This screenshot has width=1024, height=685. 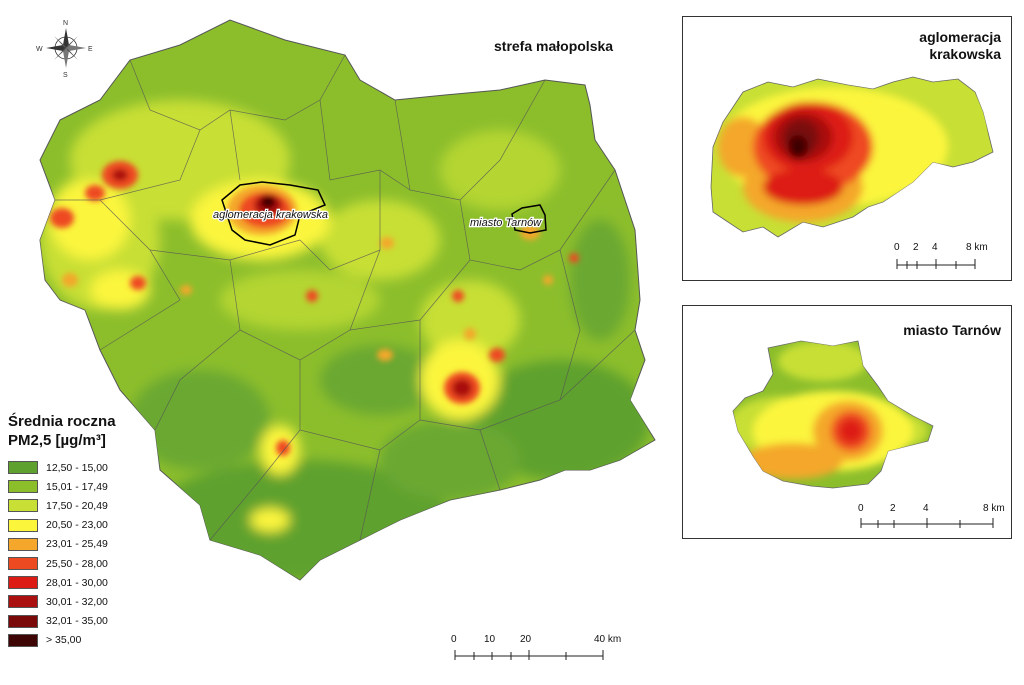 I want to click on main-scale-tick-20: 20, so click(x=526, y=639).